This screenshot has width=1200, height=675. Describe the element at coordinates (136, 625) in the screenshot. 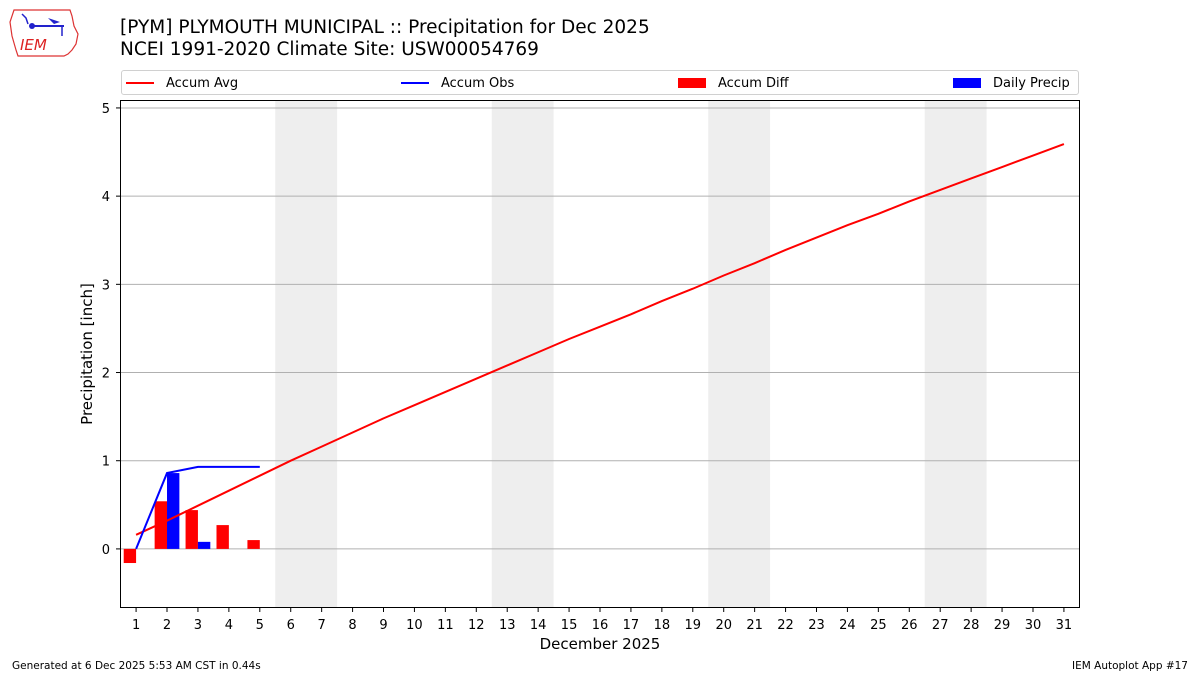

I see `x-tick-label: 1` at that location.